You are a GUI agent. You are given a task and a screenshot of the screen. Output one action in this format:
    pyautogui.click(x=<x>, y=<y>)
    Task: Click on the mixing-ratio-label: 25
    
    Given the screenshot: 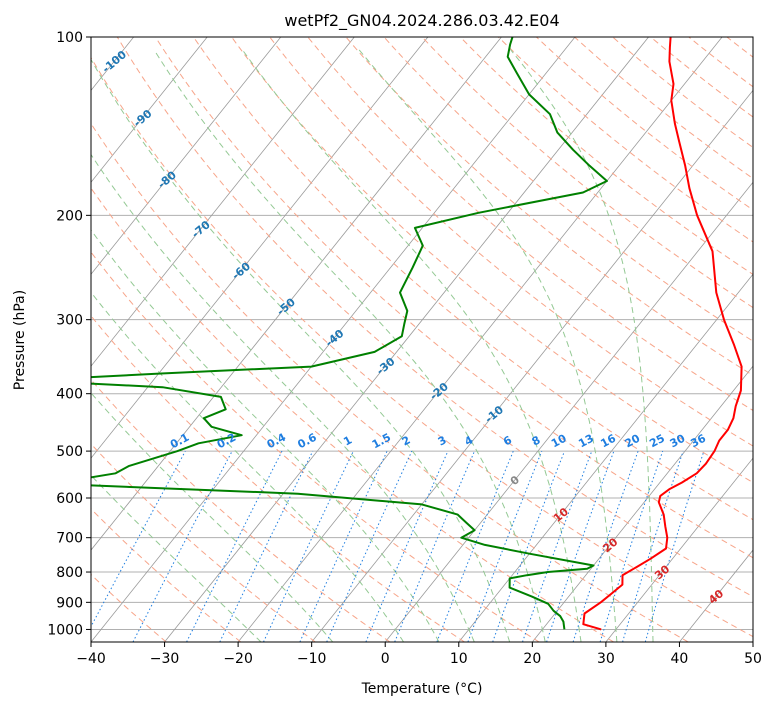 What is the action you would take?
    pyautogui.click(x=657, y=441)
    